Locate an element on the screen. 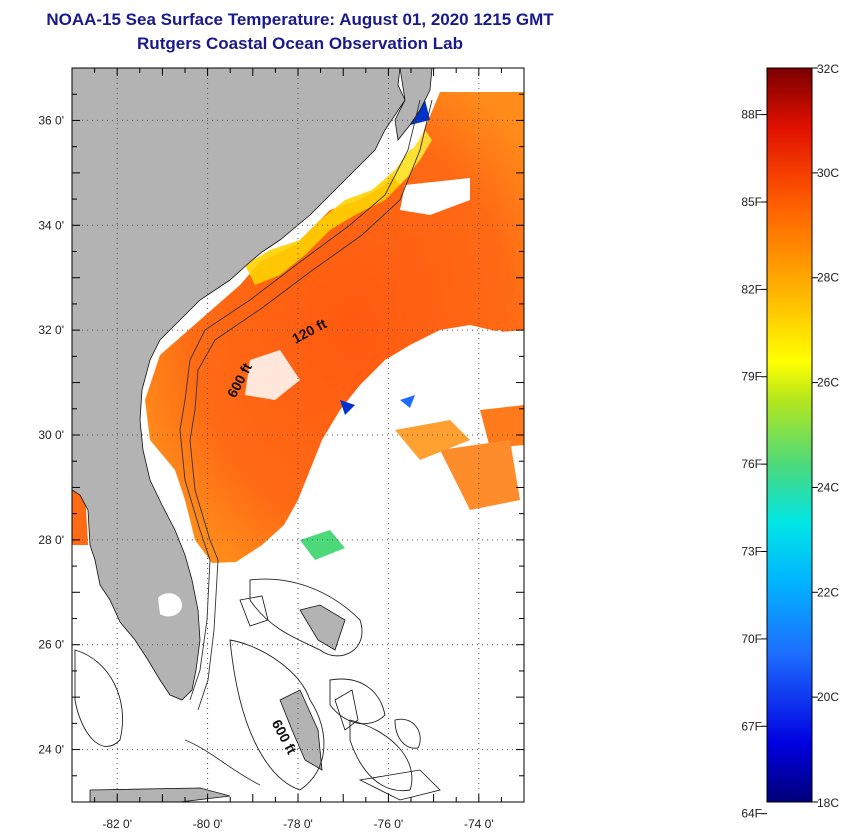  colorbar-celsius-label: 24C is located at coordinates (828, 487).